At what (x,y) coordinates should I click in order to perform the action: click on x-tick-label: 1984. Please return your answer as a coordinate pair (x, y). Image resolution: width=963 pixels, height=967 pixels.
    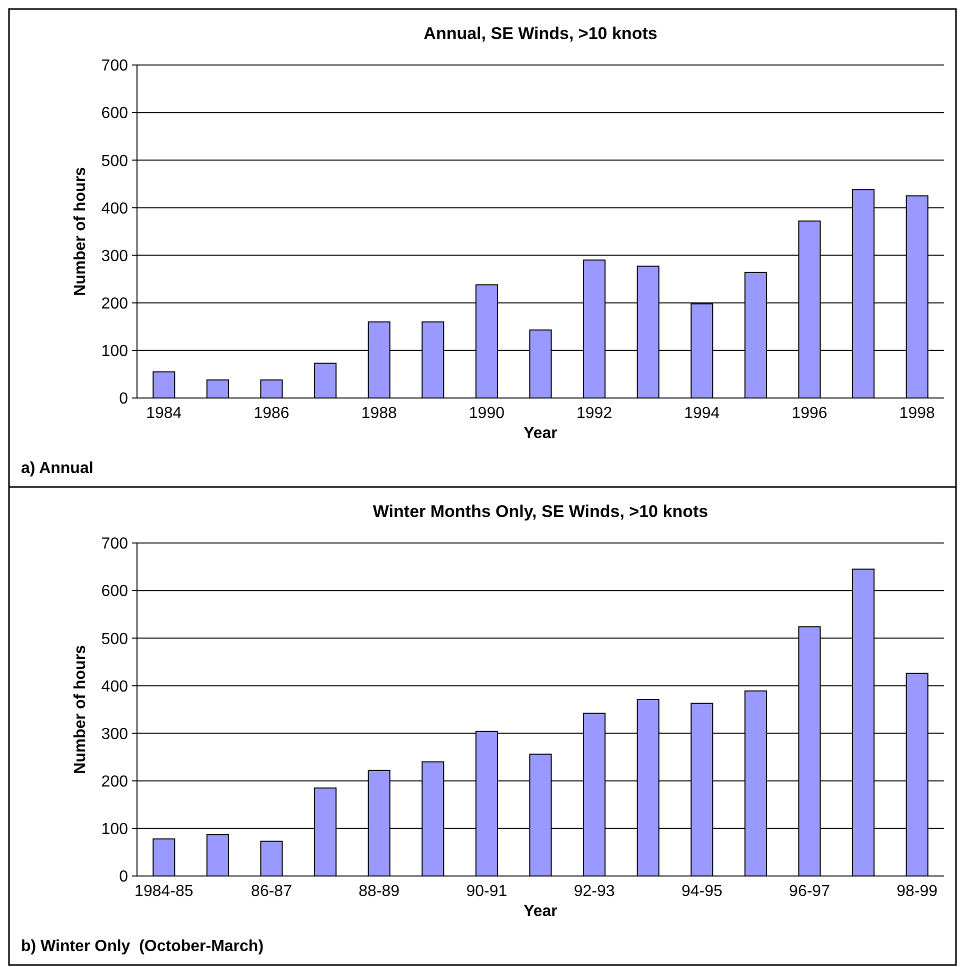
    Looking at the image, I should click on (164, 413).